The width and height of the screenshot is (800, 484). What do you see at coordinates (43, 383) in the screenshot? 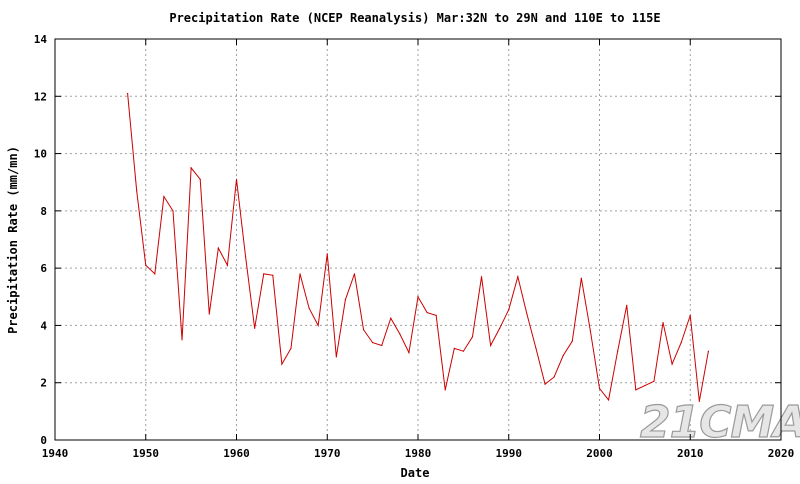
I see `y-tick-label: 2` at bounding box center [43, 383].